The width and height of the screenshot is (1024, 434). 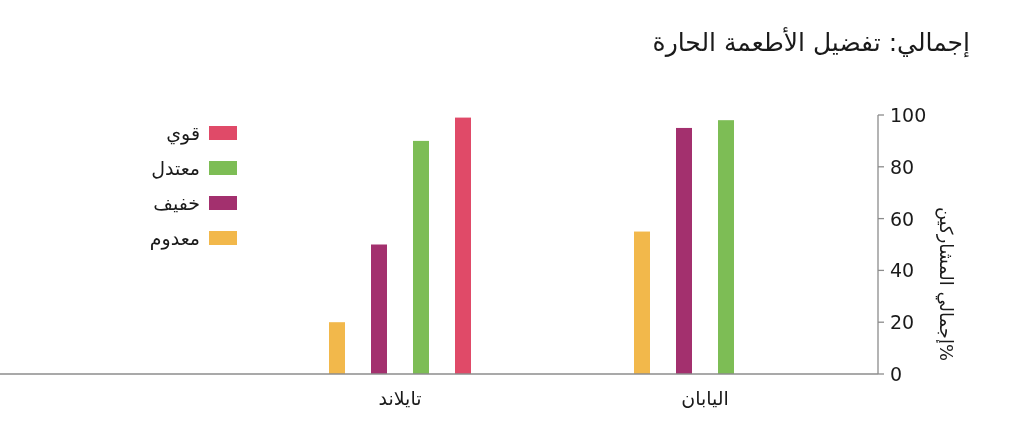 What do you see at coordinates (183, 133) in the screenshot?
I see `legend-label: قوي` at bounding box center [183, 133].